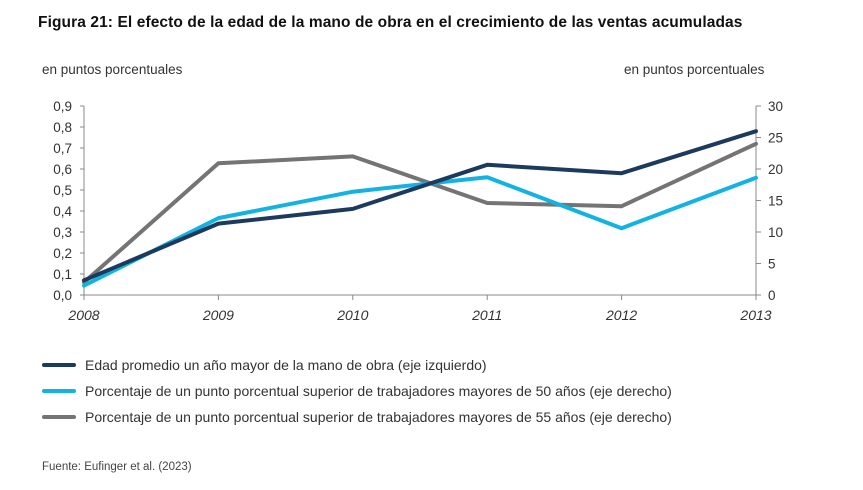 This screenshot has width=863, height=490. I want to click on right-tick-label: 20, so click(775, 169).